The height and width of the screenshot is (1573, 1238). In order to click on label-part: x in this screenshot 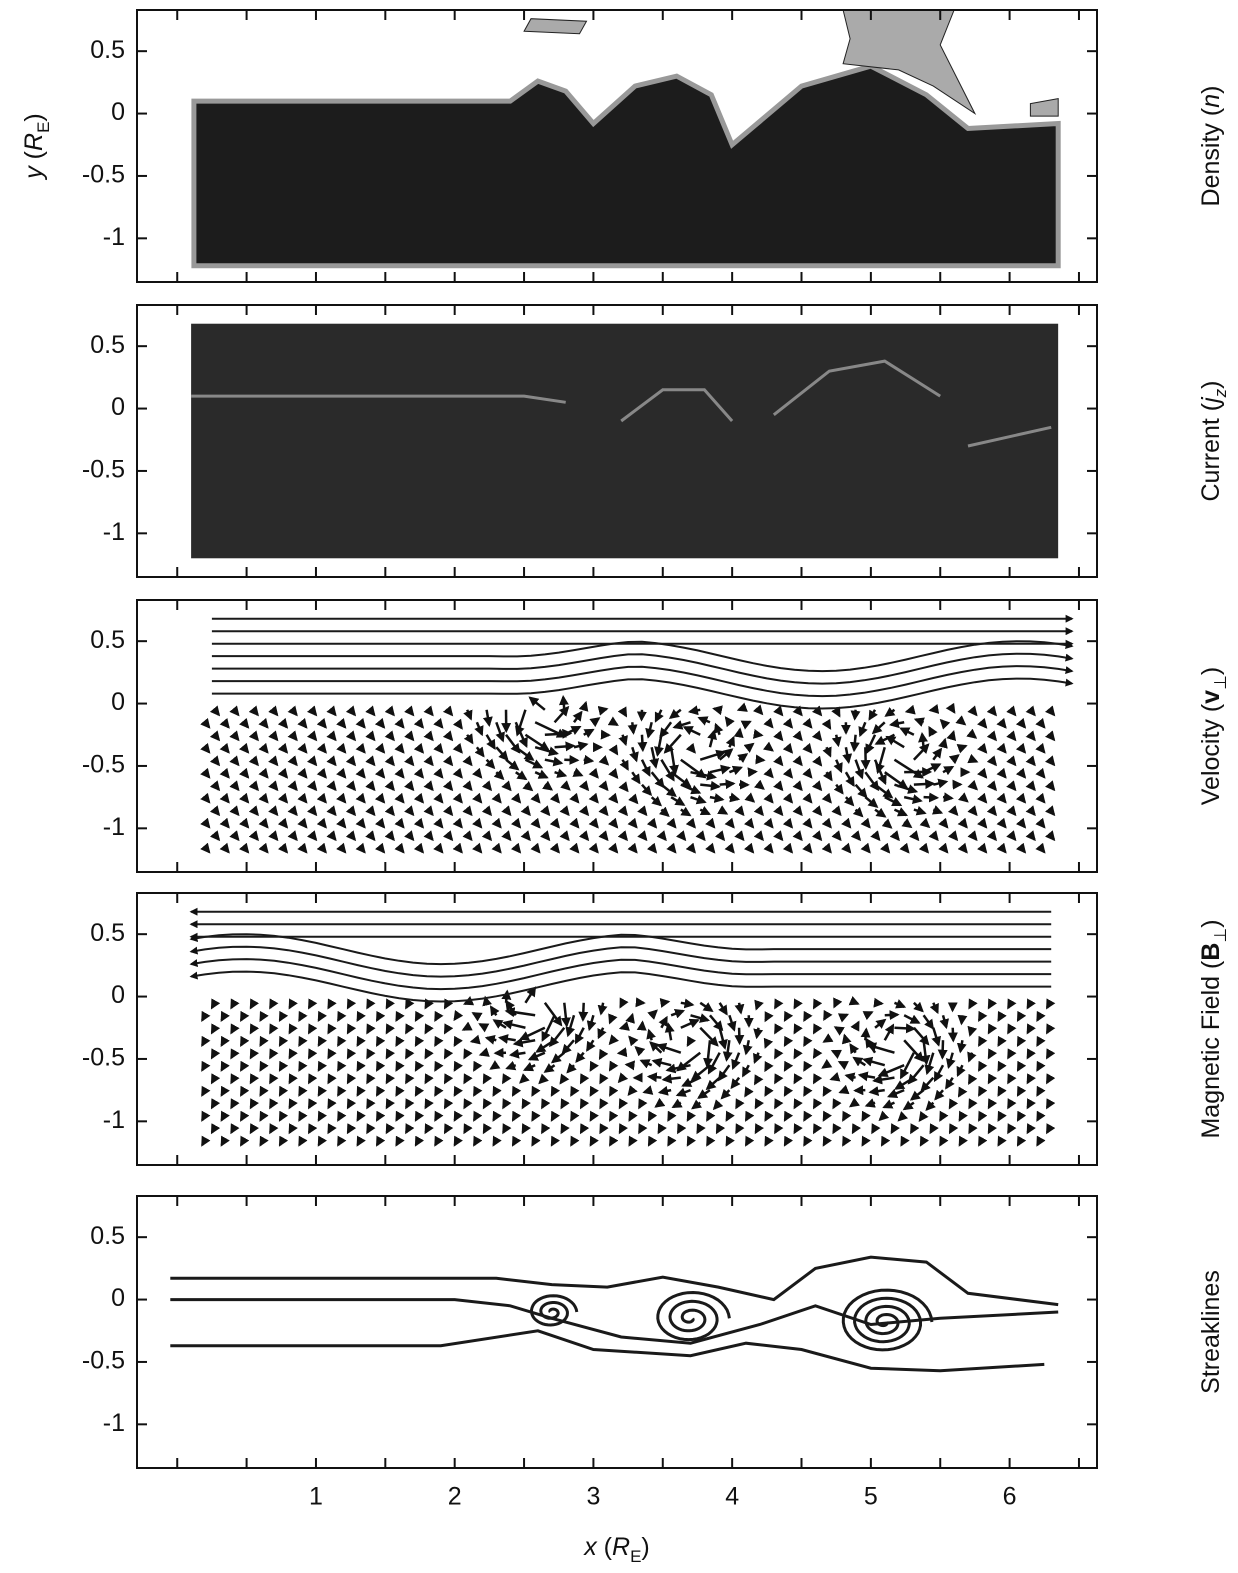, I will do `click(590, 1547)`.